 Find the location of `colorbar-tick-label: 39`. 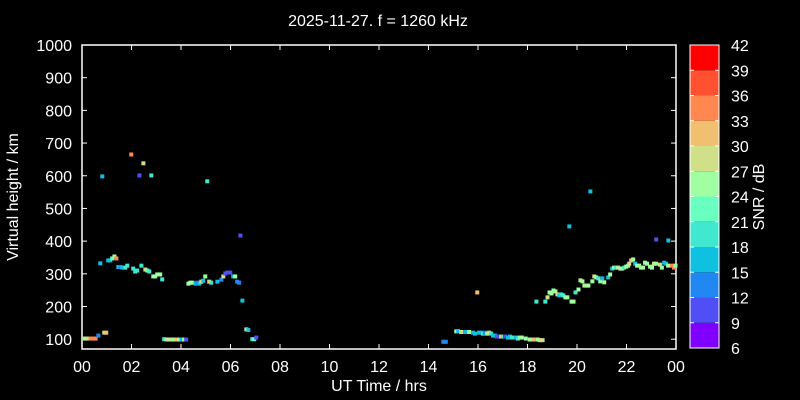

colorbar-tick-label: 39 is located at coordinates (740, 71).